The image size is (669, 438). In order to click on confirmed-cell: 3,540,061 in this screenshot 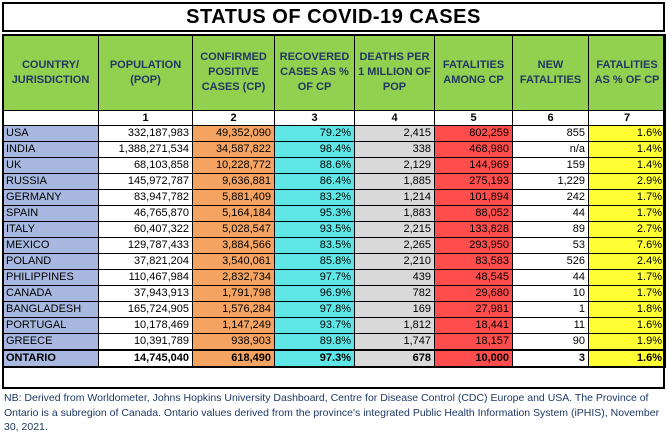, I will do `click(233, 261)`.